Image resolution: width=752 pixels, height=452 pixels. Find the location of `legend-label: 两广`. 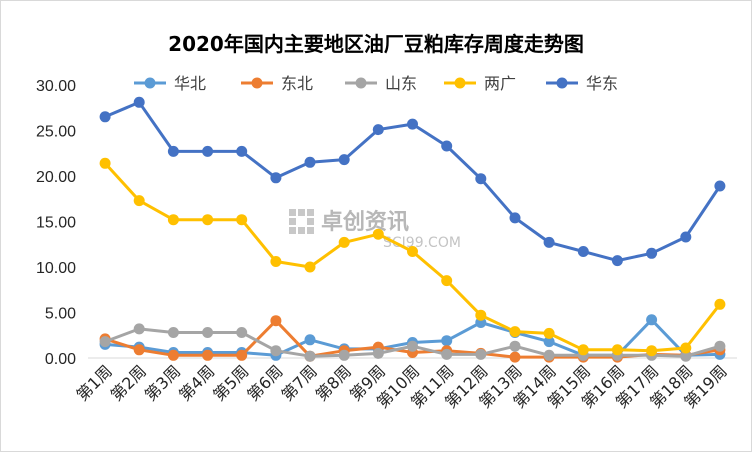

legend-label: 两广 is located at coordinates (500, 83).